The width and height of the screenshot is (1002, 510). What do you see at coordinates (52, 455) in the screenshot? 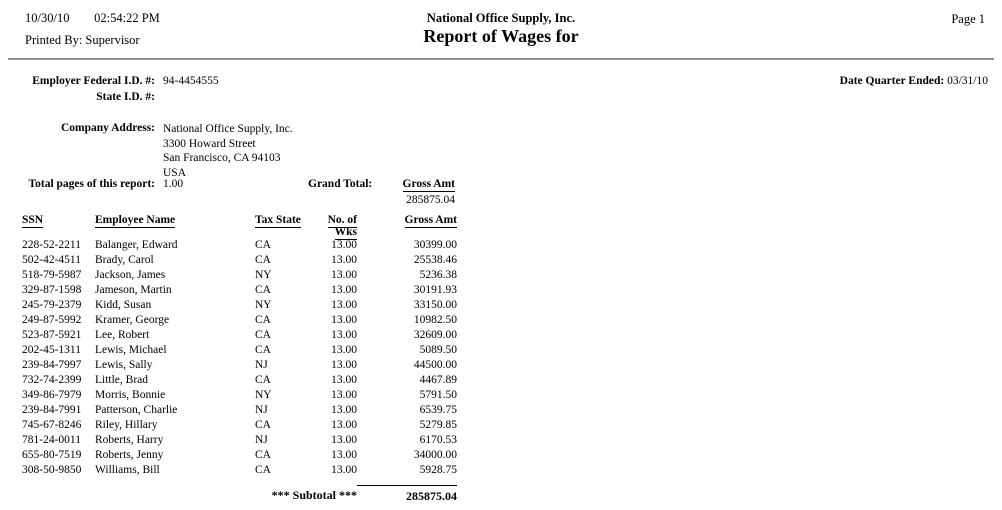
I see `ssn-cell: 655-80-7519` at bounding box center [52, 455].